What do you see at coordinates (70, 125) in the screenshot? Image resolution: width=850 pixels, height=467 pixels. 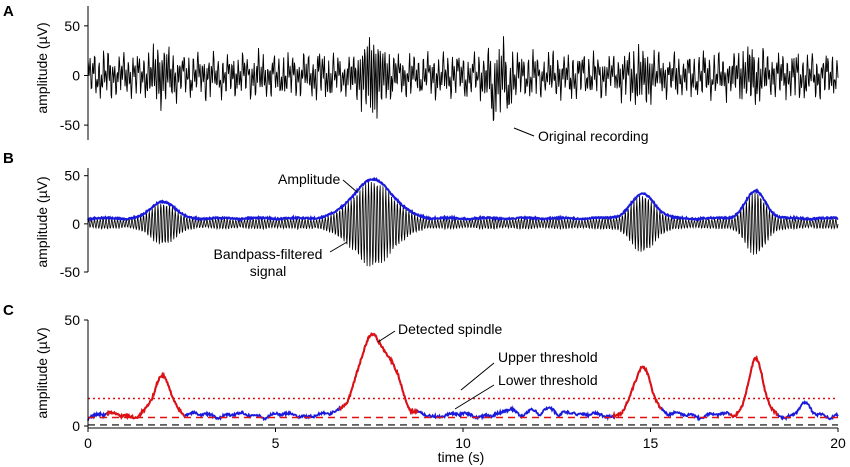 I see `panel-a-ytick-label: -50` at bounding box center [70, 125].